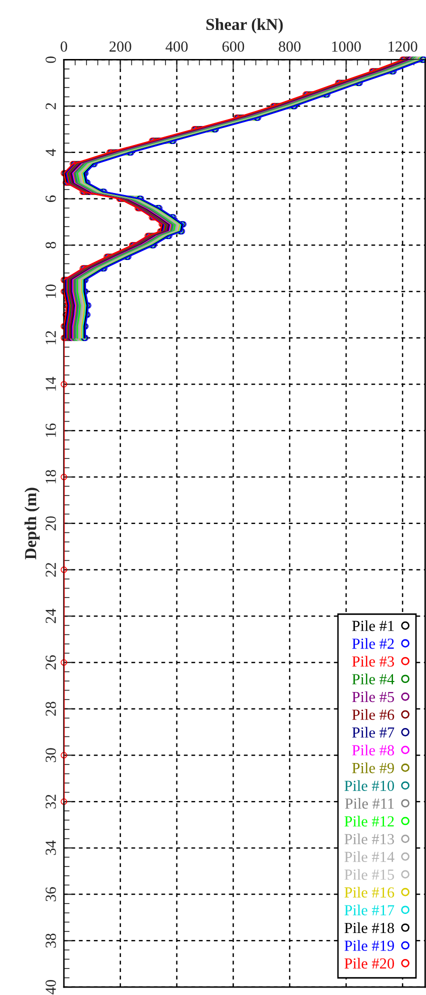  What do you see at coordinates (51, 523) in the screenshot?
I see `y-tick-label: 20` at bounding box center [51, 523].